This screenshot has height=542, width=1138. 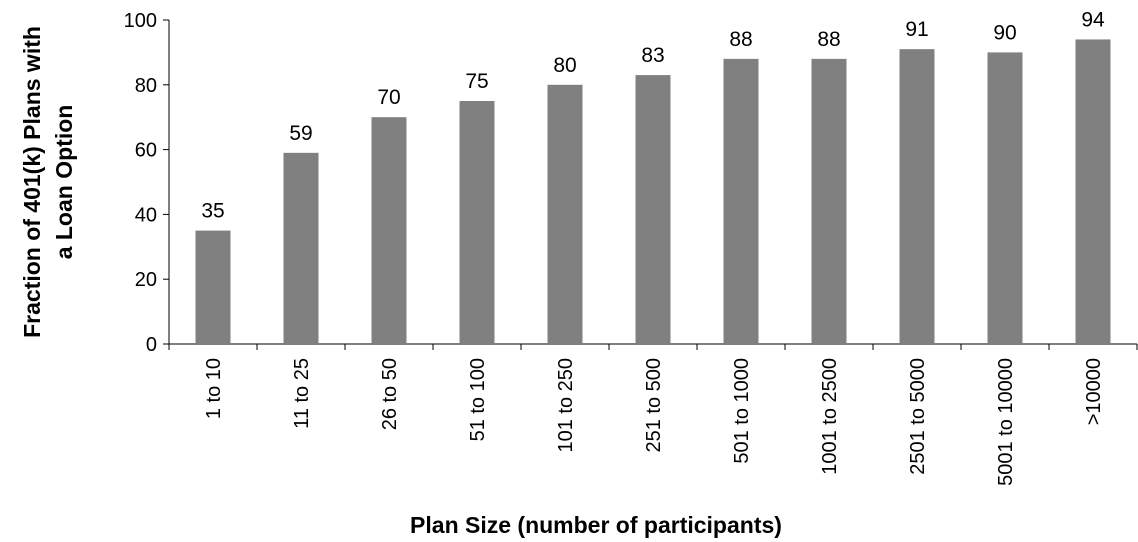 I want to click on x-tick-label: 501 to 1000, so click(x=742, y=411).